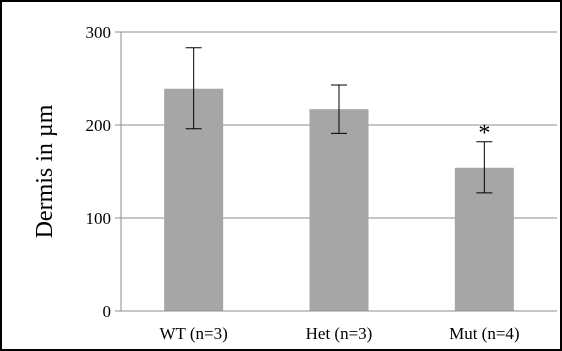 This screenshot has height=351, width=562. What do you see at coordinates (99, 218) in the screenshot?
I see `y-tick-label: 100` at bounding box center [99, 218].